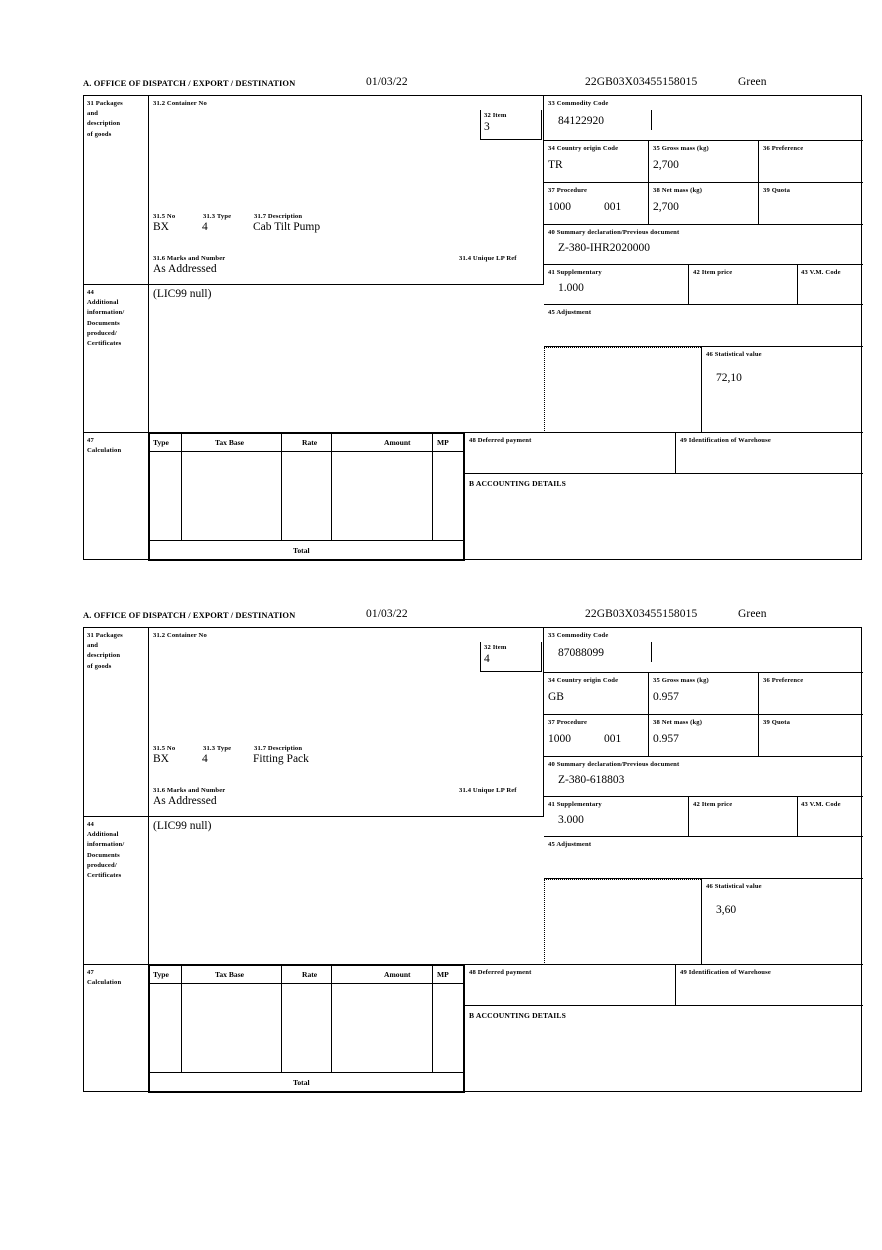  Describe the element at coordinates (614, 764) in the screenshot. I see `box-40-label: 40 Summary declaration/Previous document` at that location.